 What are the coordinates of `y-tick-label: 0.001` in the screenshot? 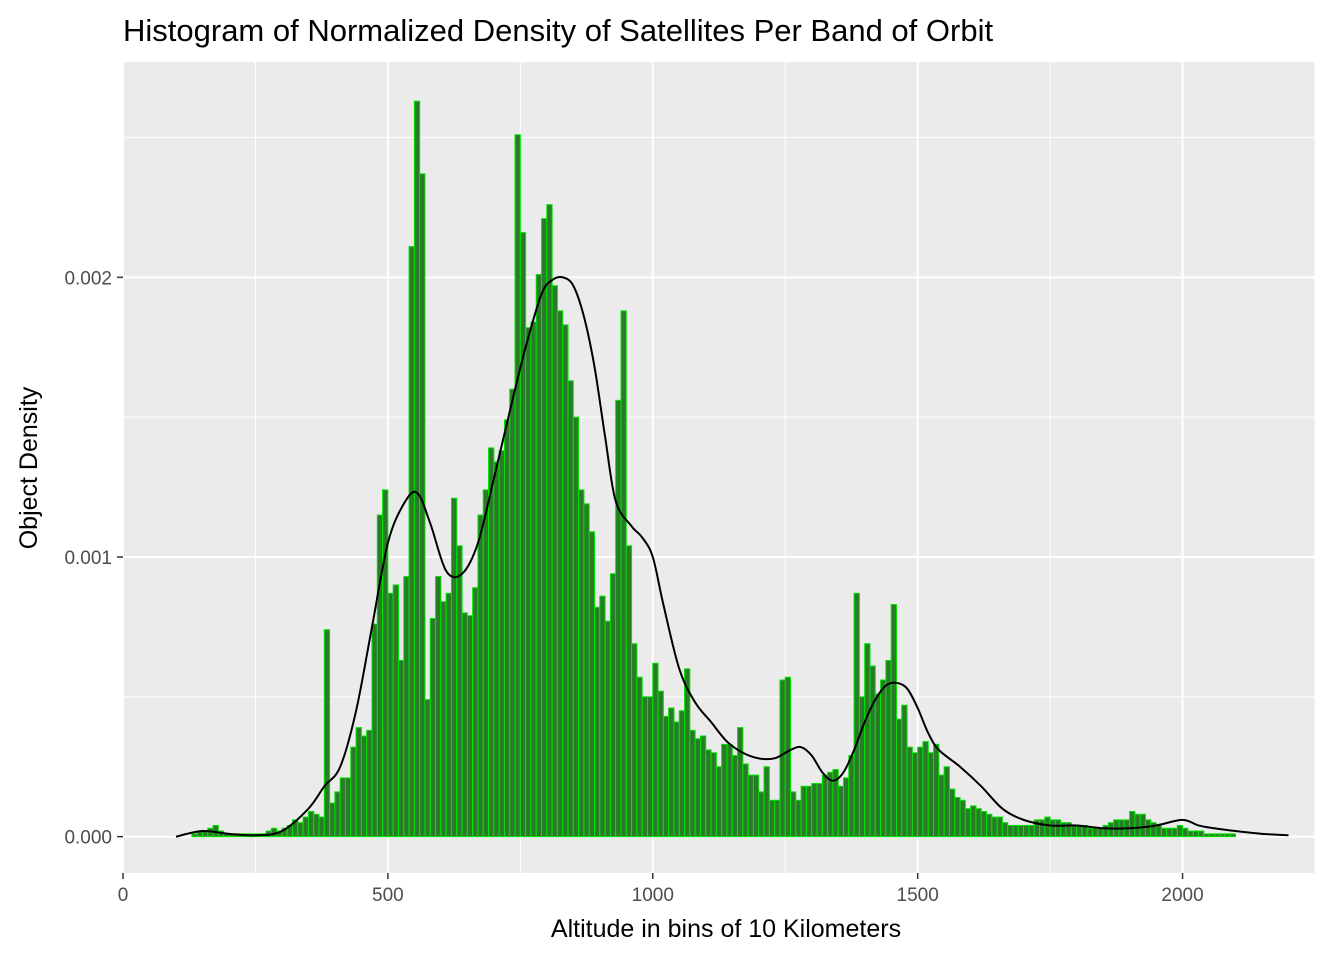 It's located at (88, 558).